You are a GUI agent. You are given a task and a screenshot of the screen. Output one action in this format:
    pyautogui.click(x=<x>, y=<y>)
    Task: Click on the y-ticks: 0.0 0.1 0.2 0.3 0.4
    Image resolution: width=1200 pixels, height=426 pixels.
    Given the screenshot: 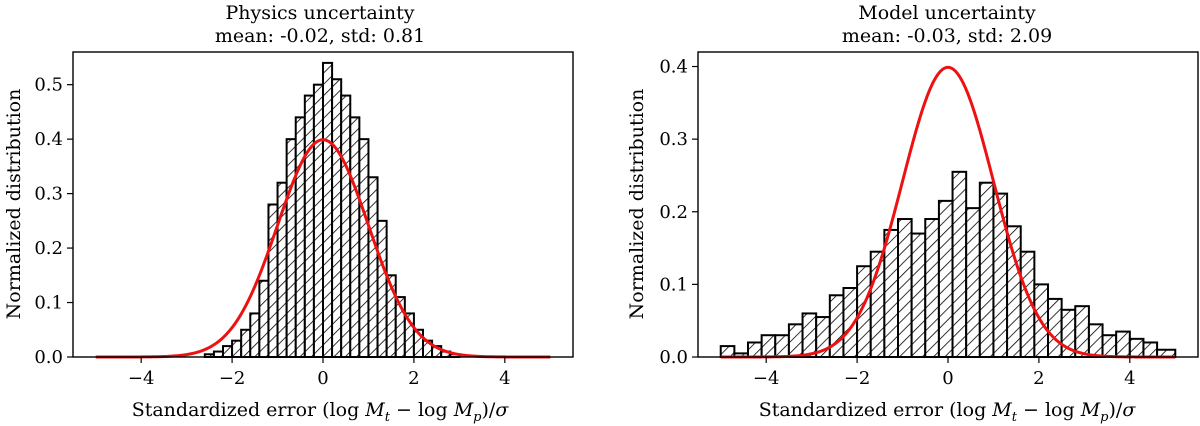 What is the action you would take?
    pyautogui.click(x=678, y=212)
    